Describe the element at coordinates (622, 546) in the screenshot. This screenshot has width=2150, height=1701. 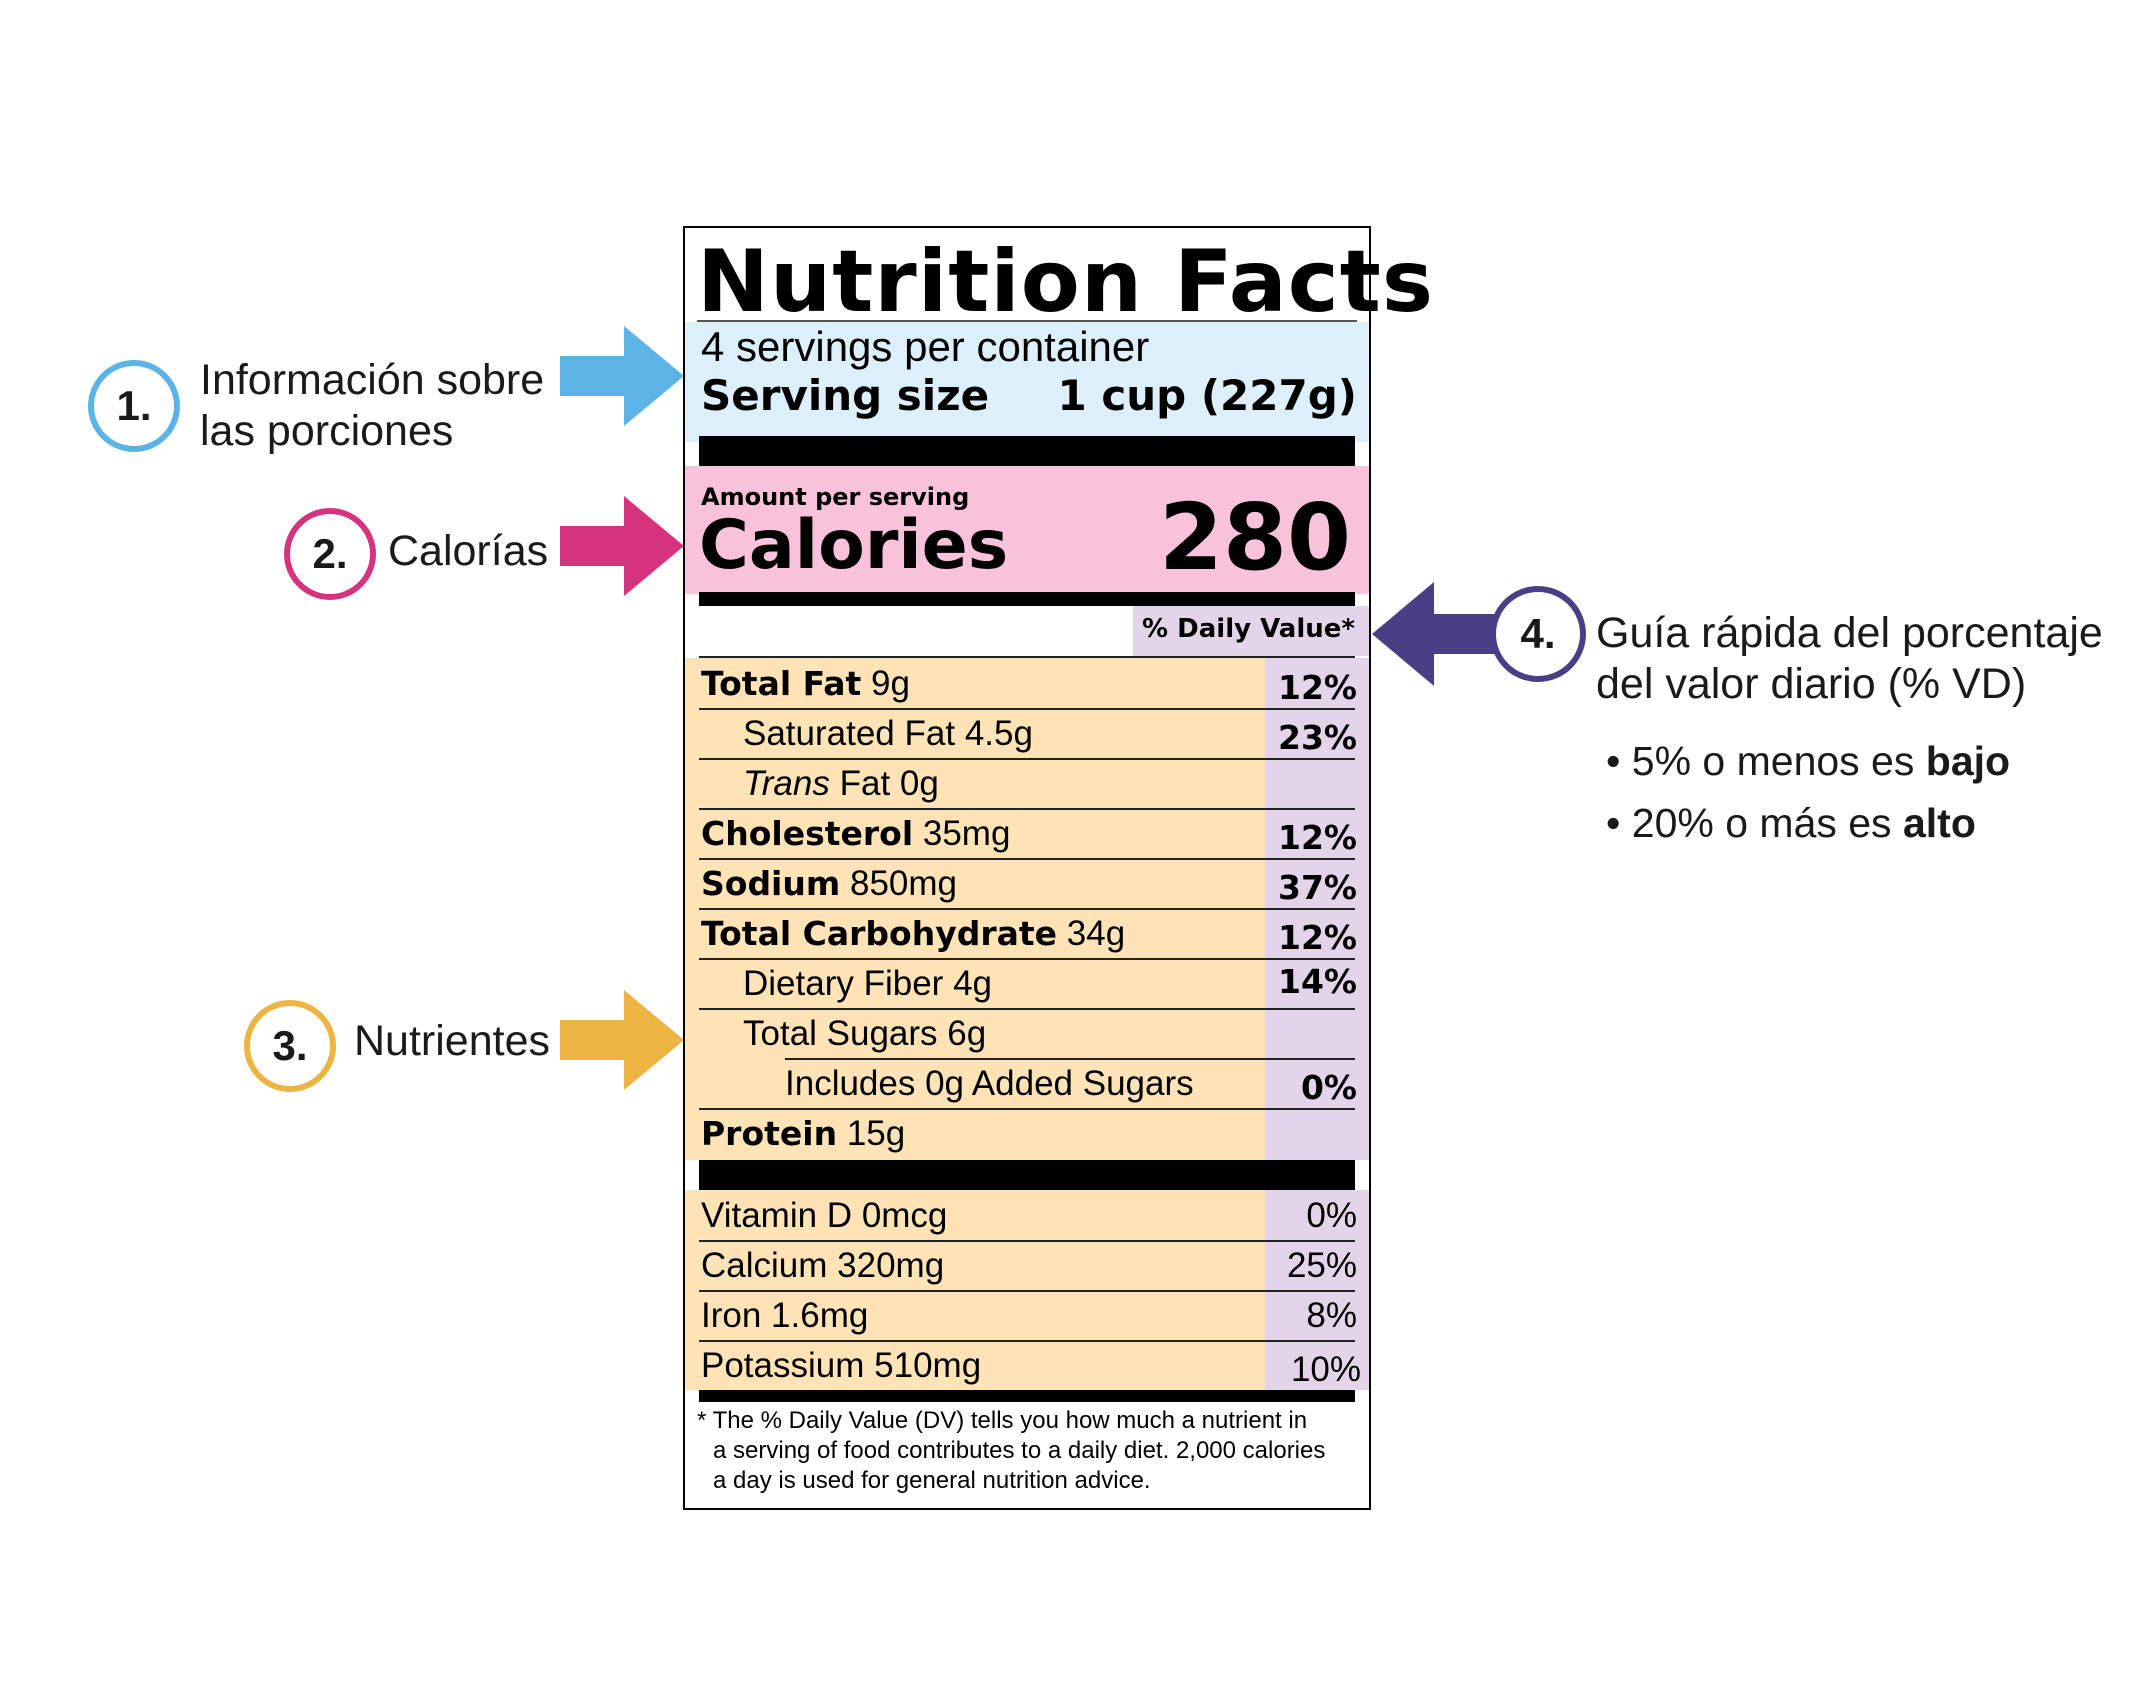
I see `arrow-right-icon-calories` at that location.